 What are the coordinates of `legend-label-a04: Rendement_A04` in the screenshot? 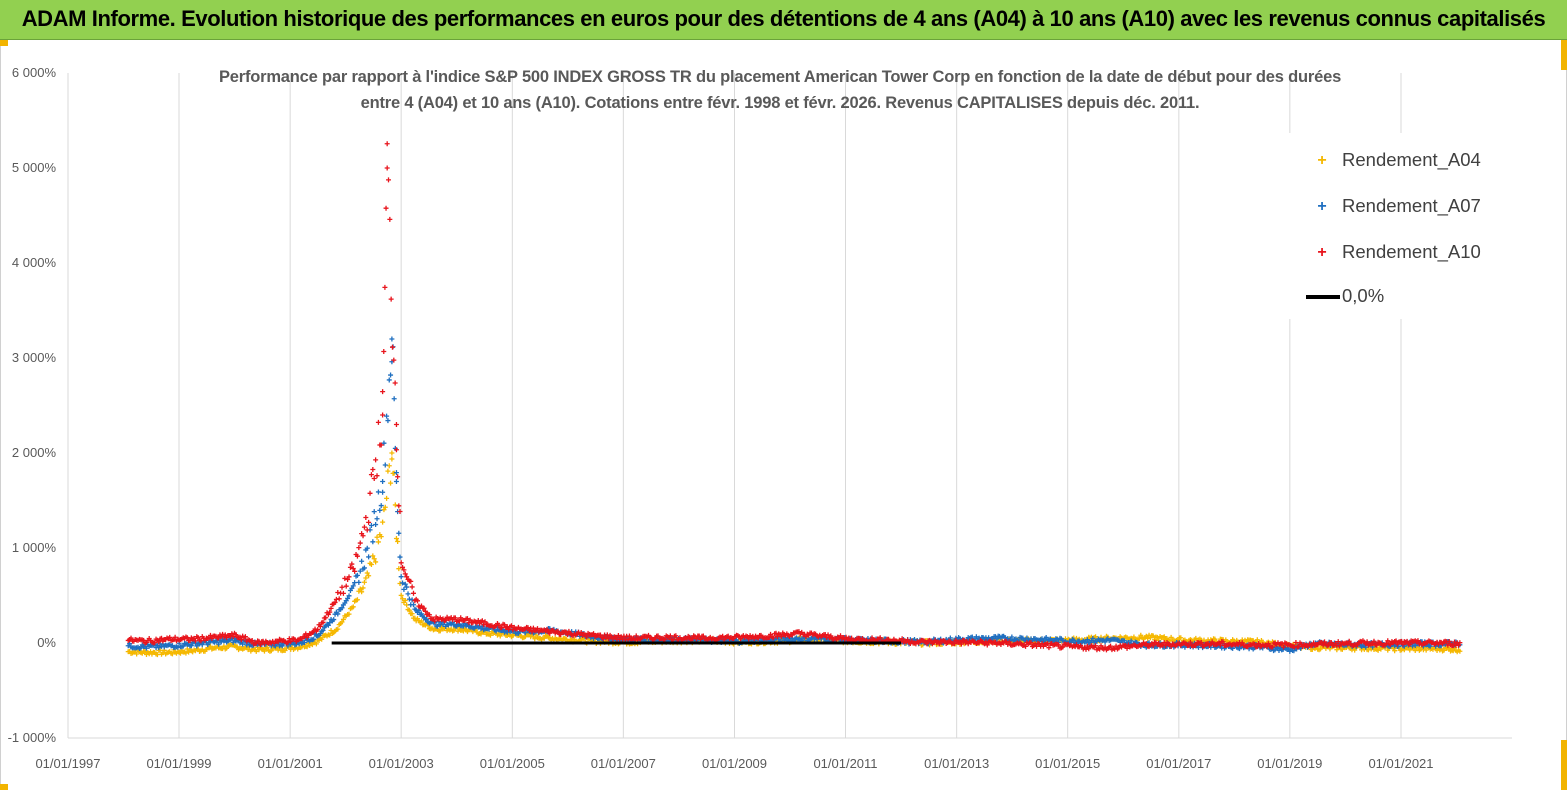 It's located at (1411, 159).